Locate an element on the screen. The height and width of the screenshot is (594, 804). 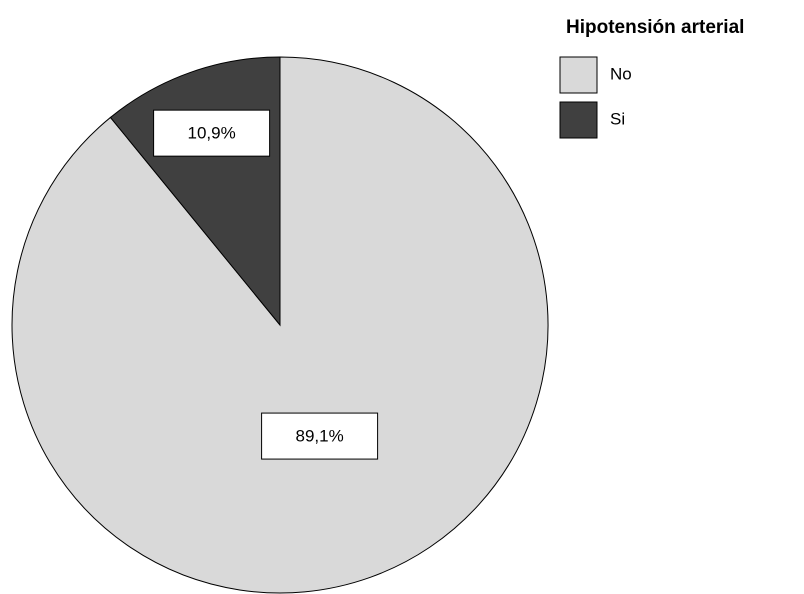
legend-label: Si is located at coordinates (617, 118).